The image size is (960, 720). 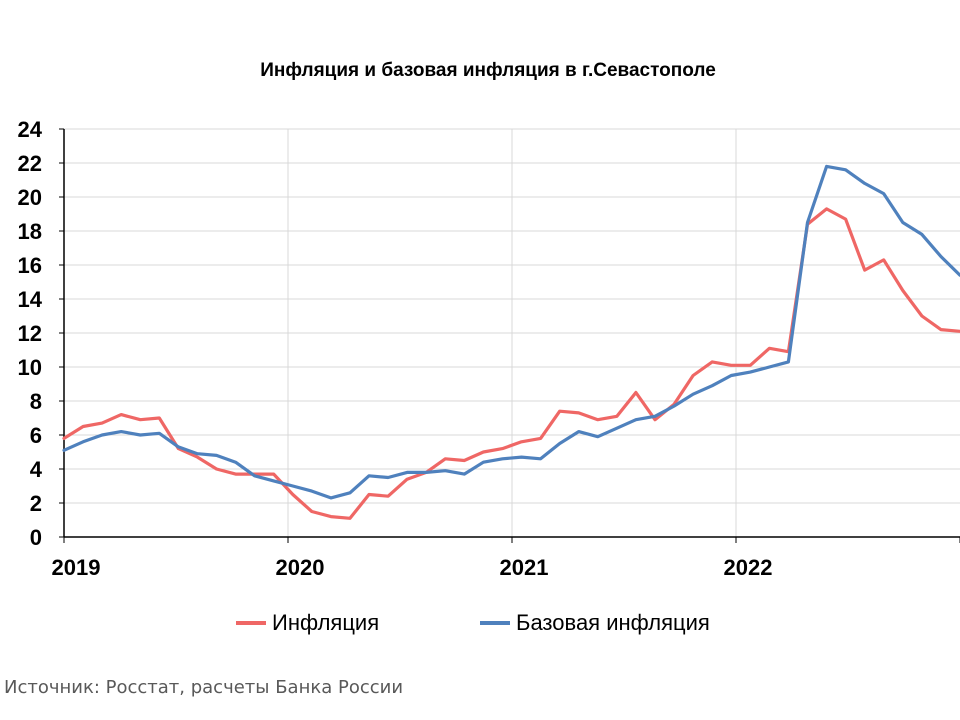 I want to click on y-tick-label: 24, so click(x=30, y=129).